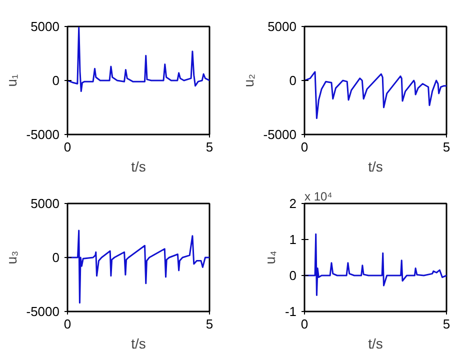 Image resolution: width=474 pixels, height=355 pixels. I want to click on y-axis-title: u₁, so click(11, 80).